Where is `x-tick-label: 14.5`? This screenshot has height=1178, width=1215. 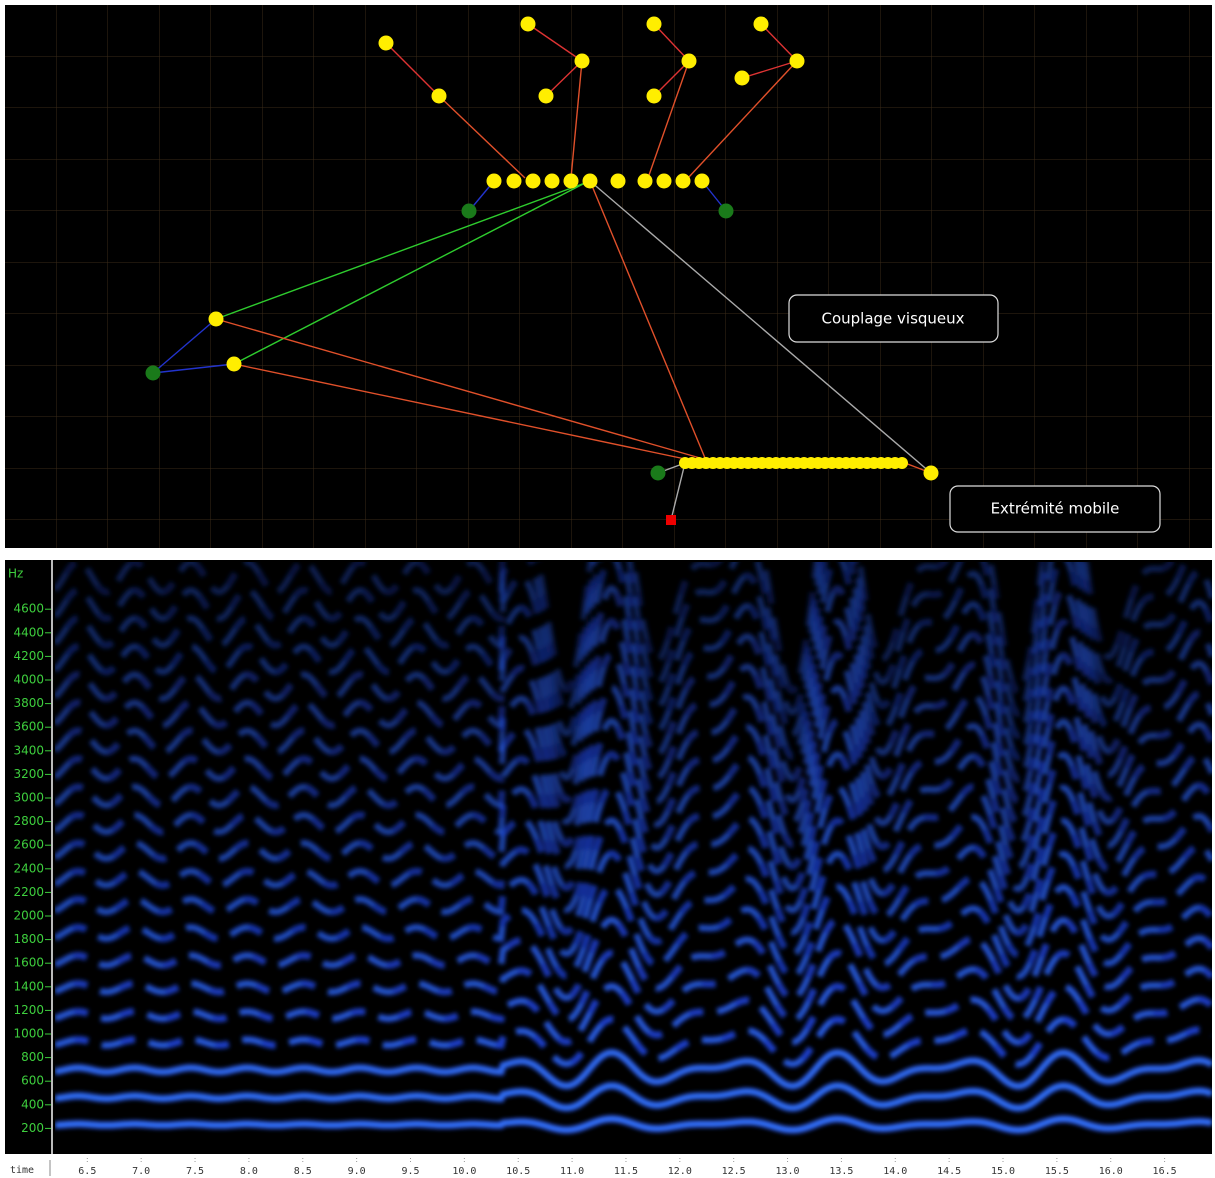
x-tick-label: 14.5 is located at coordinates (949, 1171).